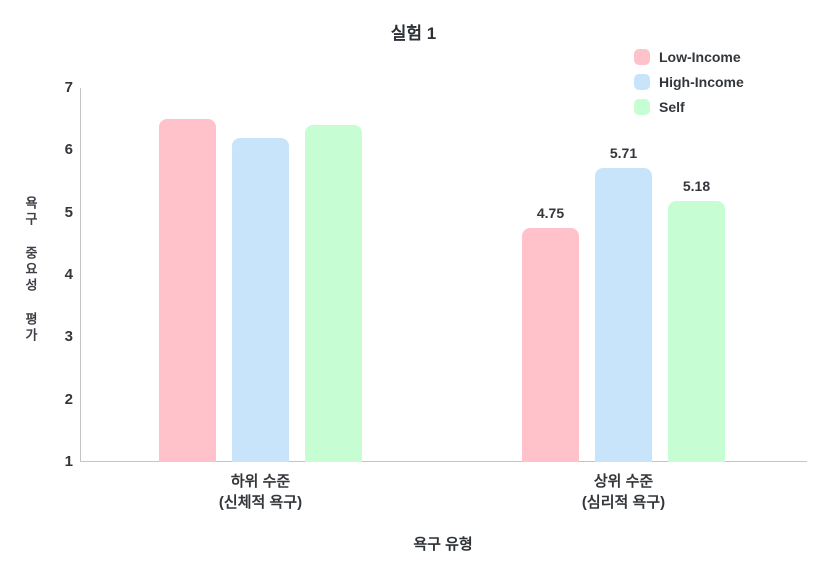  I want to click on legend-label: Self, so click(672, 107).